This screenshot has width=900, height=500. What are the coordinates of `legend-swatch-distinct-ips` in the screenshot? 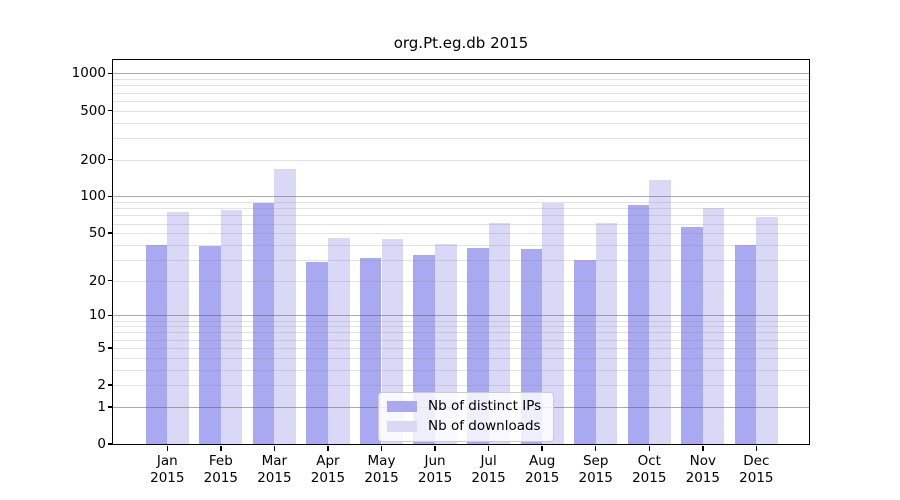 It's located at (402, 406).